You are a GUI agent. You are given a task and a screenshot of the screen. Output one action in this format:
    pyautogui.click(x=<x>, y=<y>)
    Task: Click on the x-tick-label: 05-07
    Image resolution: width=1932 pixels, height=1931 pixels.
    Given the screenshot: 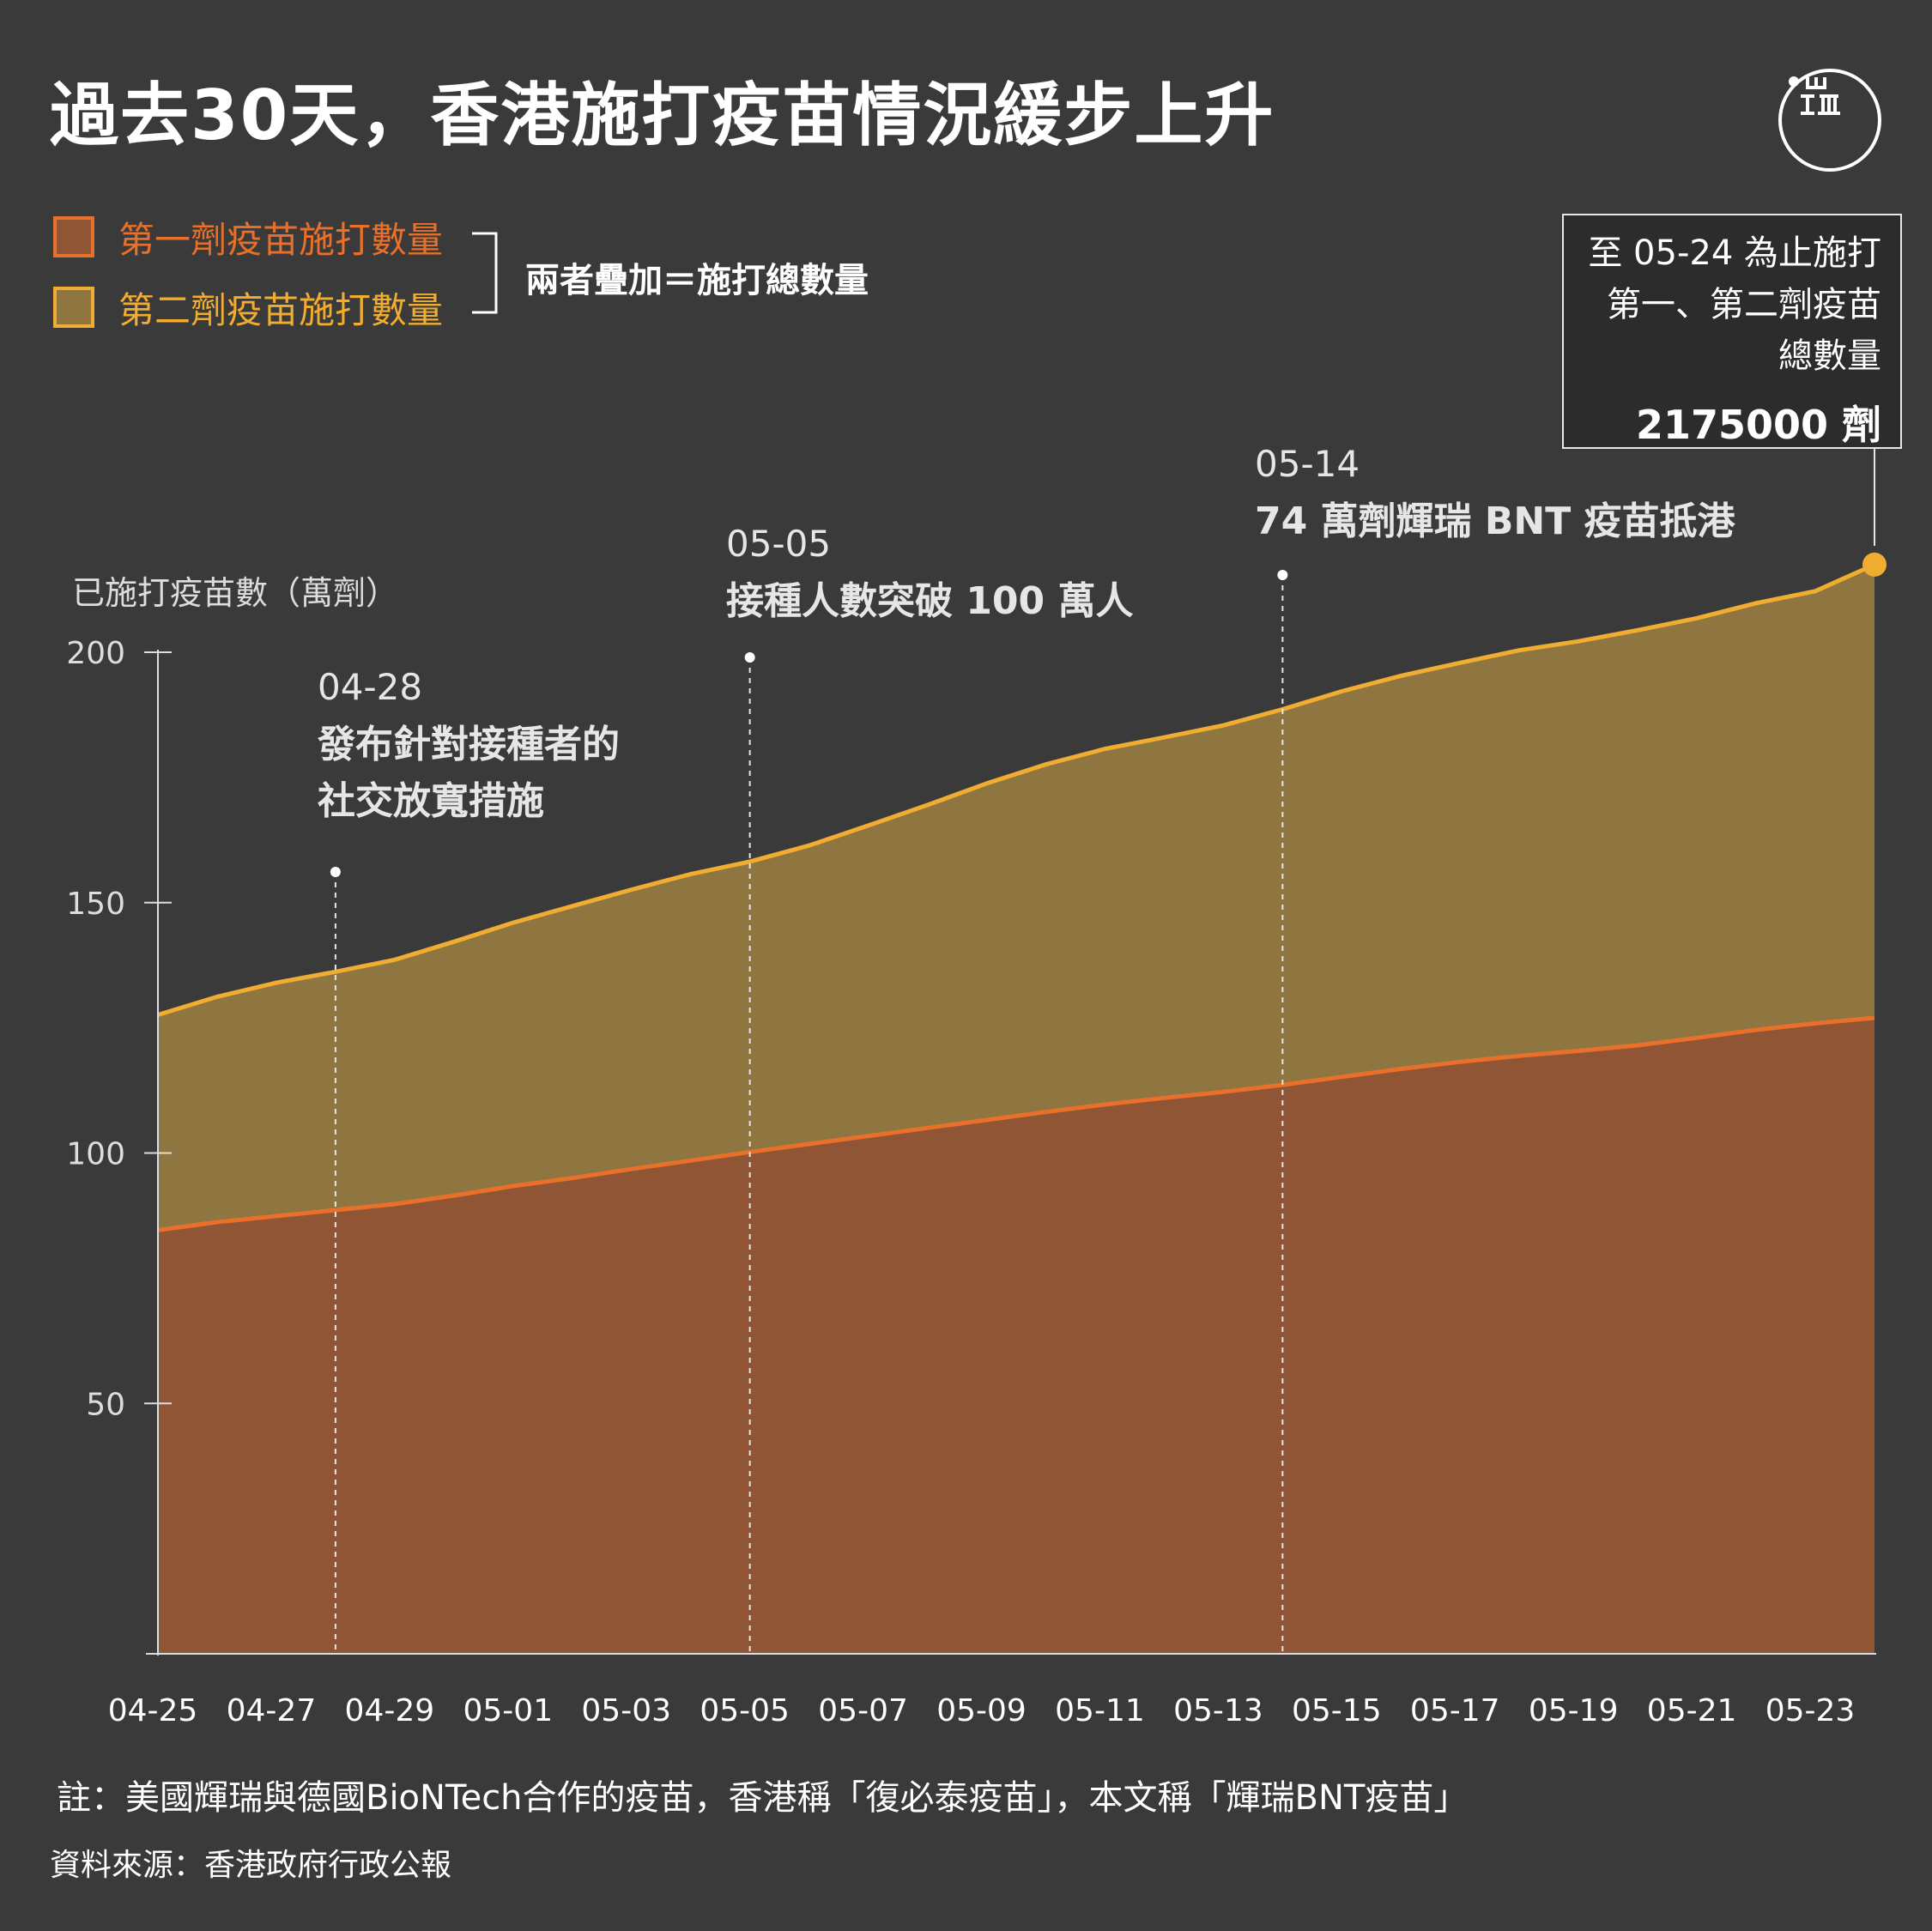 What is the action you would take?
    pyautogui.click(x=863, y=1710)
    